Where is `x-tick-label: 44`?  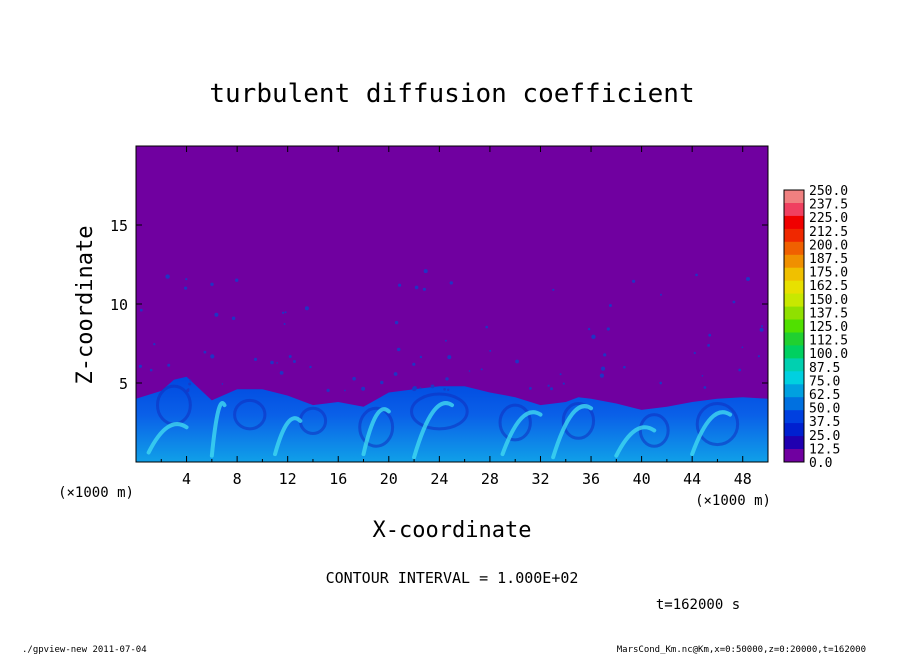 x-tick-label: 44 is located at coordinates (692, 479).